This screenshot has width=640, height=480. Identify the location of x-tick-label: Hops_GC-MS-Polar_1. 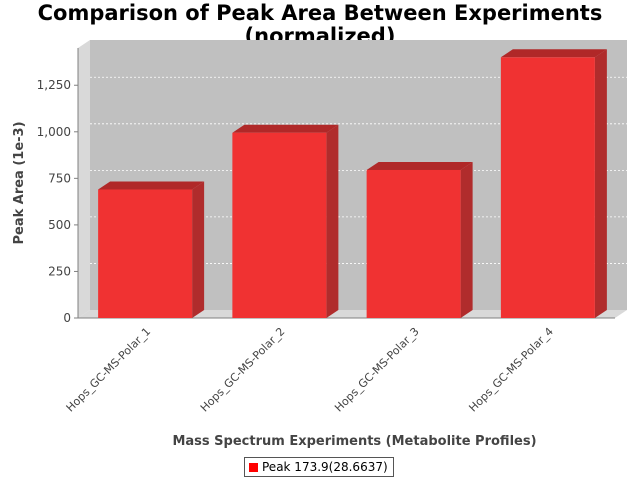
(109, 370).